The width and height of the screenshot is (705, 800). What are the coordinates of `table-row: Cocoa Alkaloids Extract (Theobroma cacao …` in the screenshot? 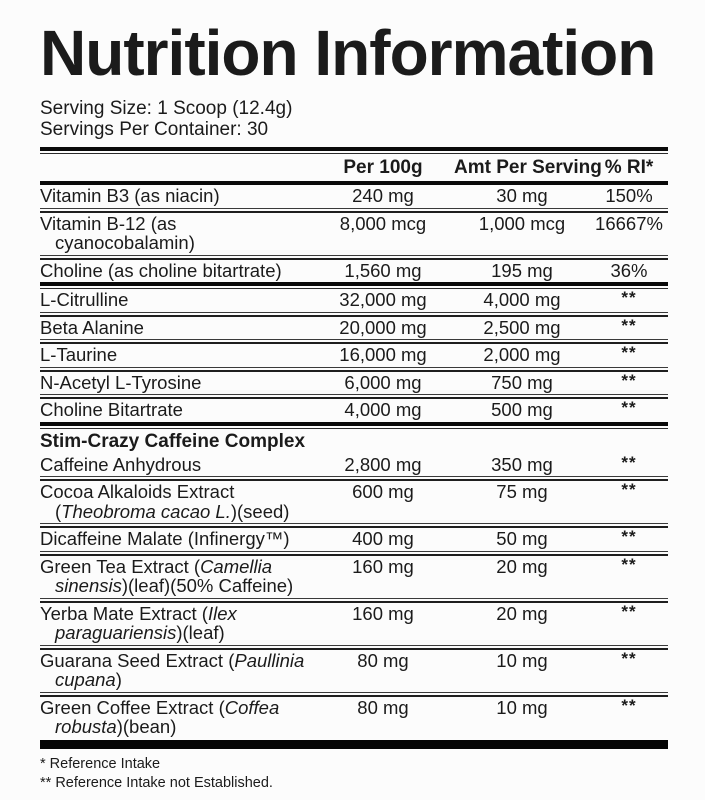 It's located at (354, 501).